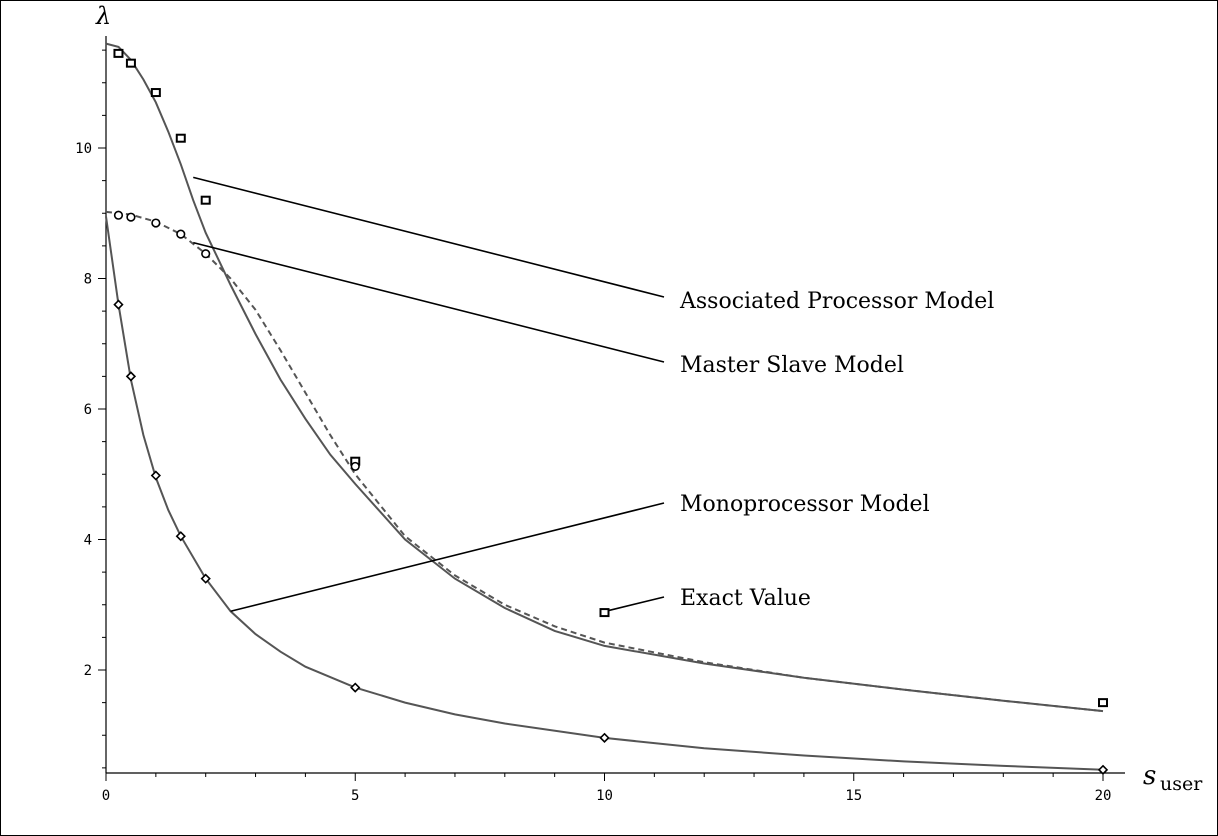  What do you see at coordinates (88, 541) in the screenshot?
I see `y-tick-label: 4` at bounding box center [88, 541].